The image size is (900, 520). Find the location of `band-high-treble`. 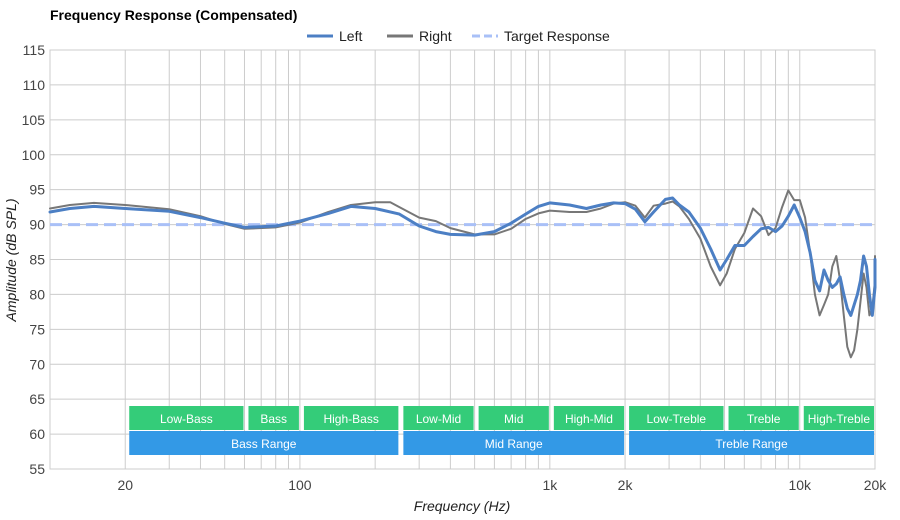

band-high-treble is located at coordinates (838, 418).